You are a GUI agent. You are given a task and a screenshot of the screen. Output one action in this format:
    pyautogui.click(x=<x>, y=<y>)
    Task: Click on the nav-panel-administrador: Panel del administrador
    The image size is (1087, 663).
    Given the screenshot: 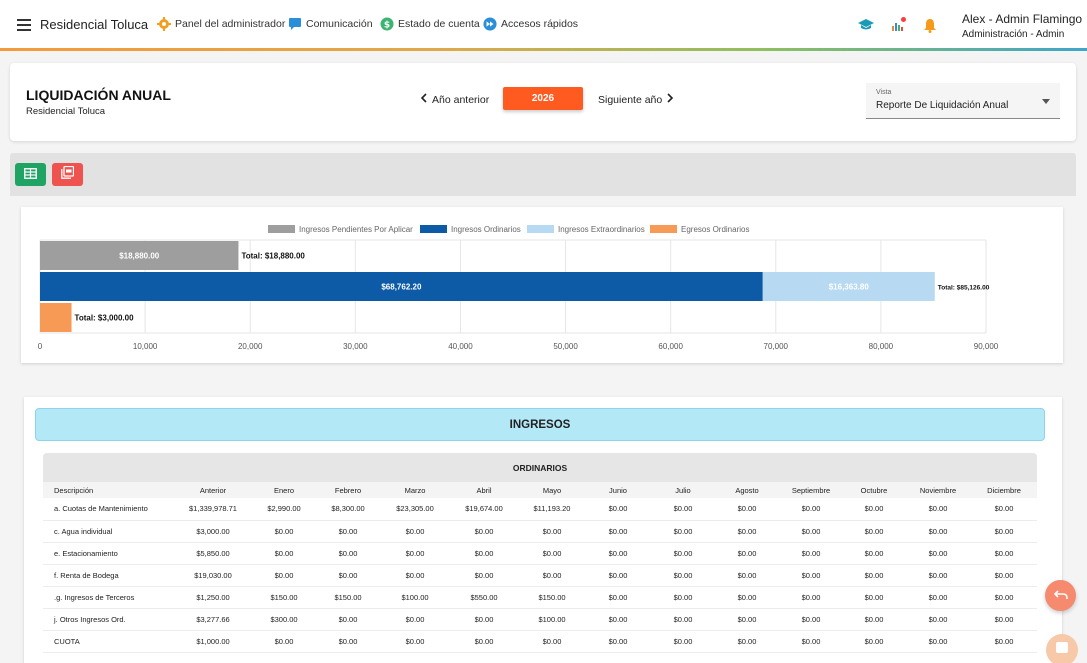 What is the action you would take?
    pyautogui.click(x=221, y=24)
    